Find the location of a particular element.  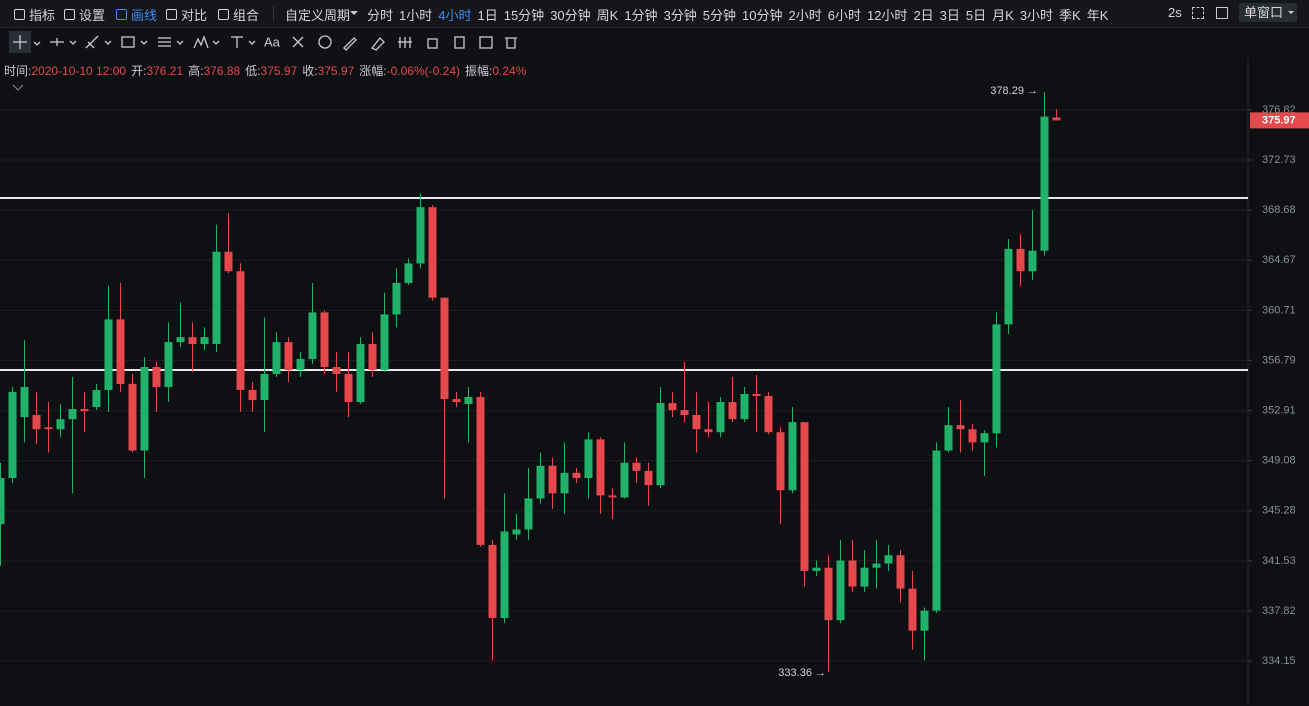

period: 年K is located at coordinates (1097, 15).